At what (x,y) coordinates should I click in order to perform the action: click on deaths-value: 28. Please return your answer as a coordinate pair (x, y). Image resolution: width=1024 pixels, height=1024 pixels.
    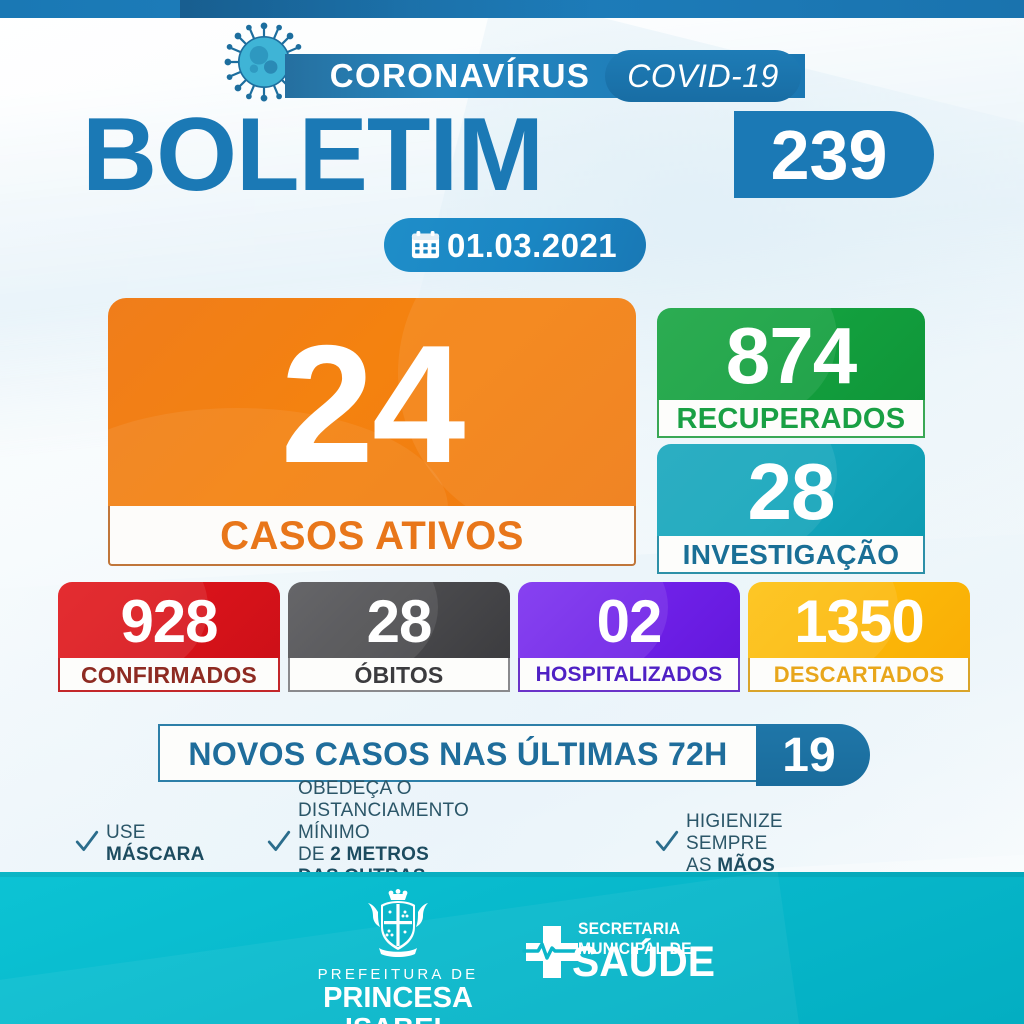
    Looking at the image, I should click on (399, 621).